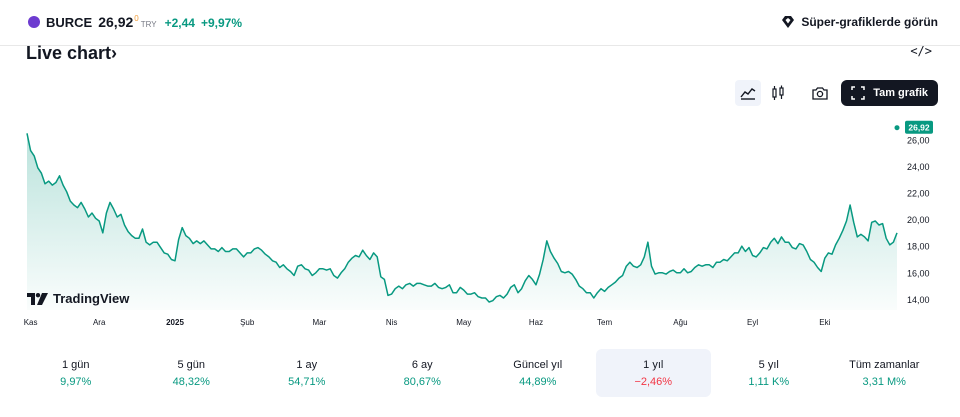 The height and width of the screenshot is (417, 960). I want to click on change-percent: +9,97%, so click(221, 23).